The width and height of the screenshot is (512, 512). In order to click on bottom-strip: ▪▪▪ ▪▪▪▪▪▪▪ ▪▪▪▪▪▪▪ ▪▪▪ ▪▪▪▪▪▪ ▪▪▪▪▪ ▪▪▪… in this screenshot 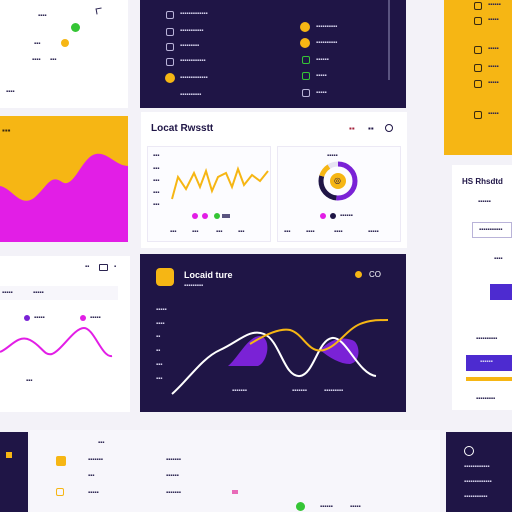, I will do `click(235, 471)`.